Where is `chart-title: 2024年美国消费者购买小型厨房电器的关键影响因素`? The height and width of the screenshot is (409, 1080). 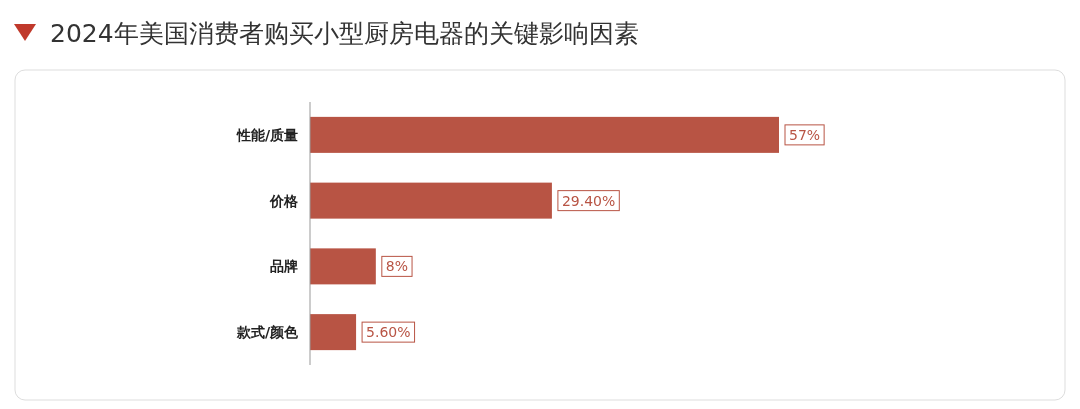 chart-title: 2024年美国消费者购买小型厨房电器的关键影响因素 is located at coordinates (344, 33).